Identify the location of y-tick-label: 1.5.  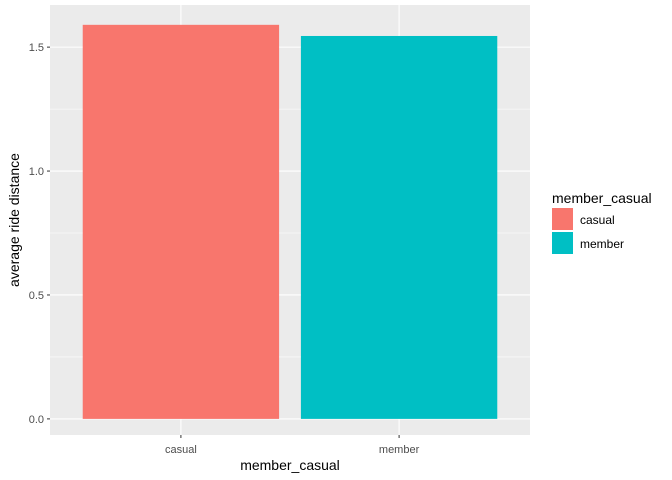
(36, 48).